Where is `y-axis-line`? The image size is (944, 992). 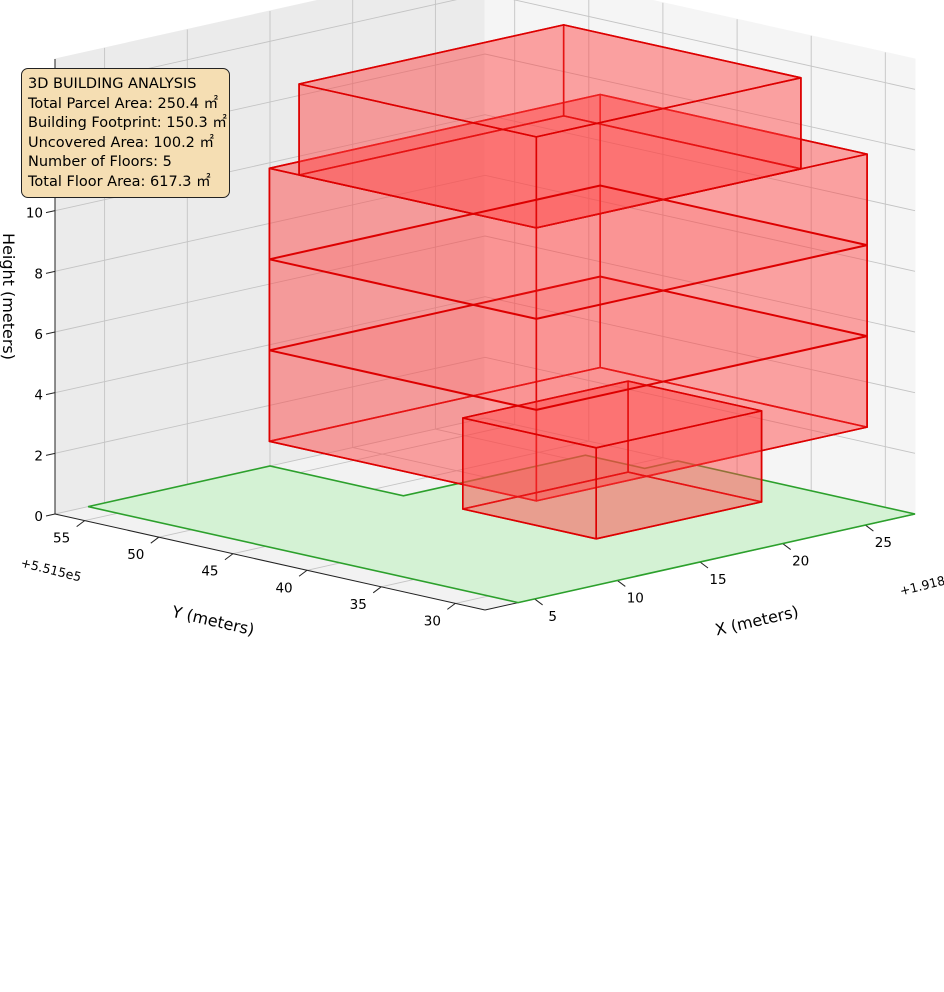 y-axis-line is located at coordinates (270, 562).